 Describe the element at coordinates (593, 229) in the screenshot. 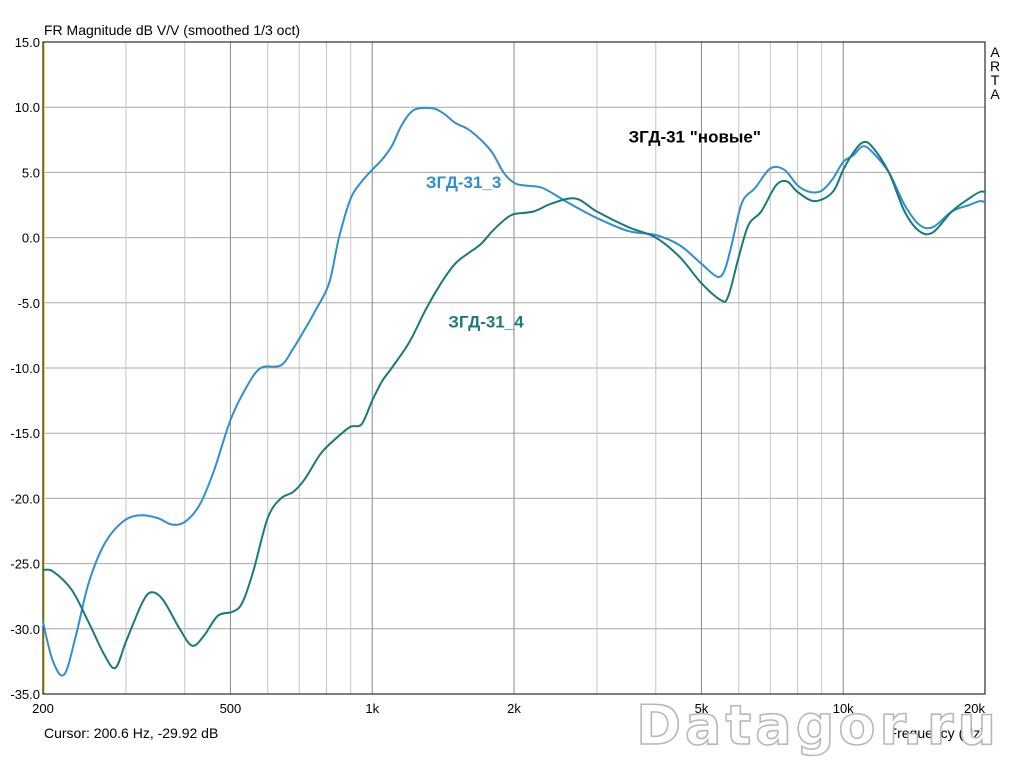

I see `annotations: ЗГД-31 "новые" ЗГД-31_3 ЗГД-31_4` at that location.